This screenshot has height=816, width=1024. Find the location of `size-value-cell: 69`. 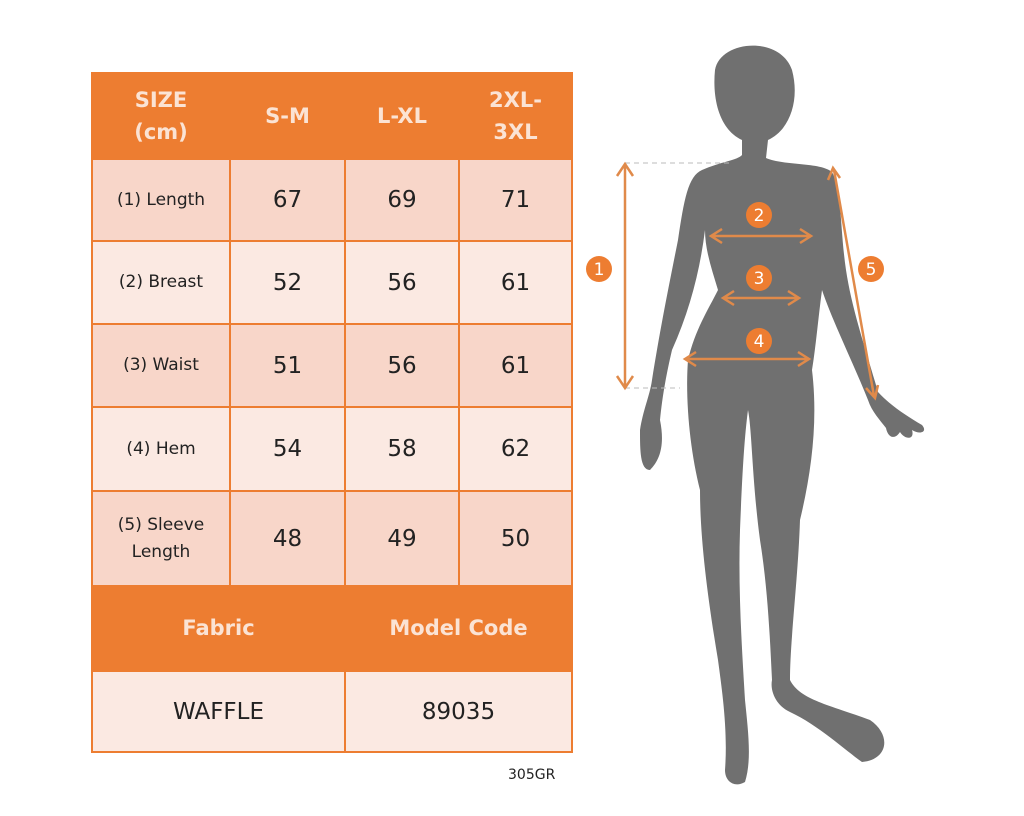

size-value-cell: 69 is located at coordinates (402, 200).